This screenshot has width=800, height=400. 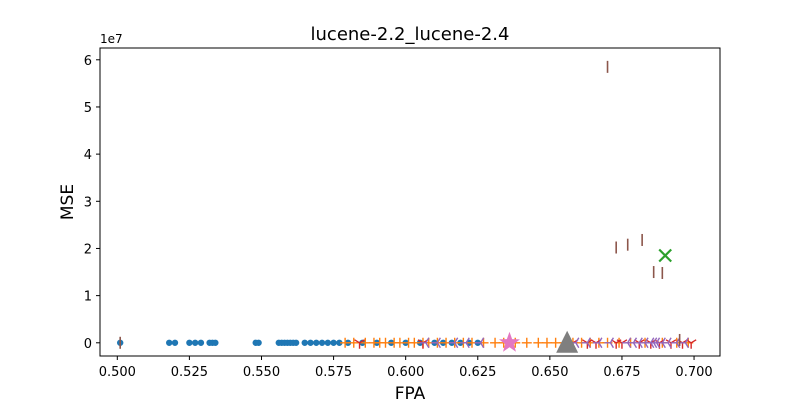 I want to click on x-tick-label: 0.550, so click(x=261, y=372).